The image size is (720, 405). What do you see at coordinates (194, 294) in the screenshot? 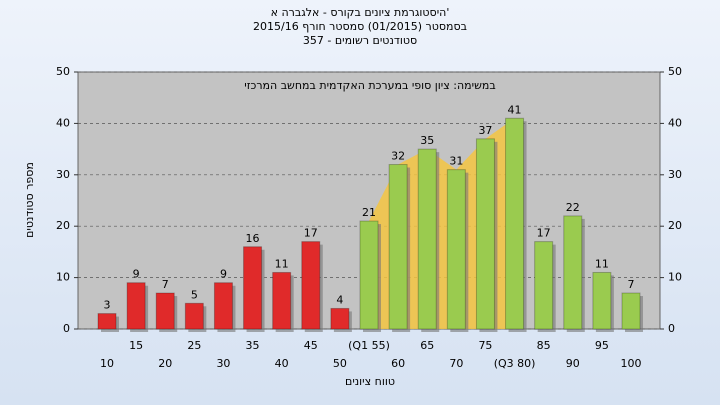
I see `data-label: 5` at bounding box center [194, 294].